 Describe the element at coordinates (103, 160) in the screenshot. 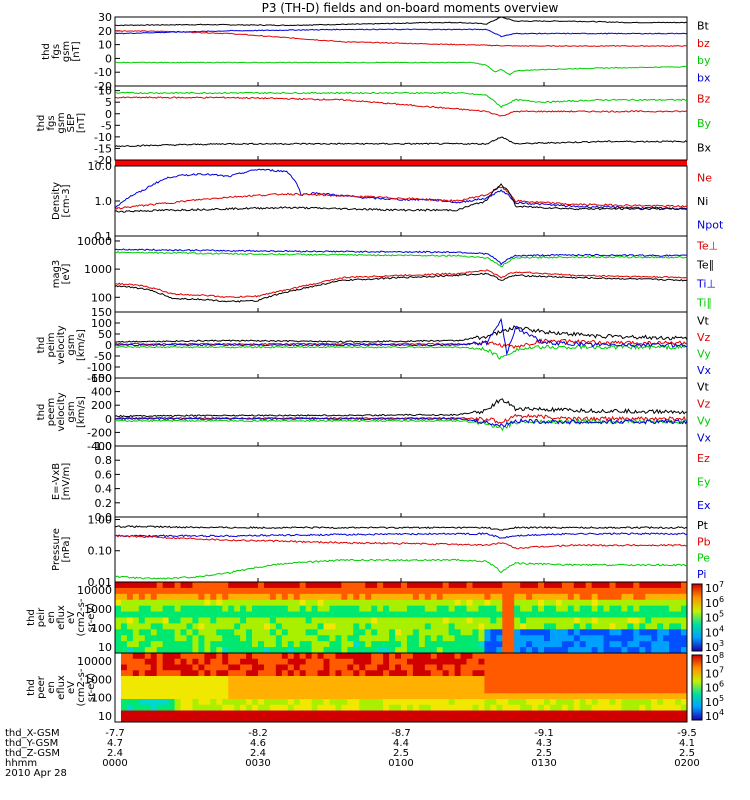

I see `y-tick-label: -20` at that location.